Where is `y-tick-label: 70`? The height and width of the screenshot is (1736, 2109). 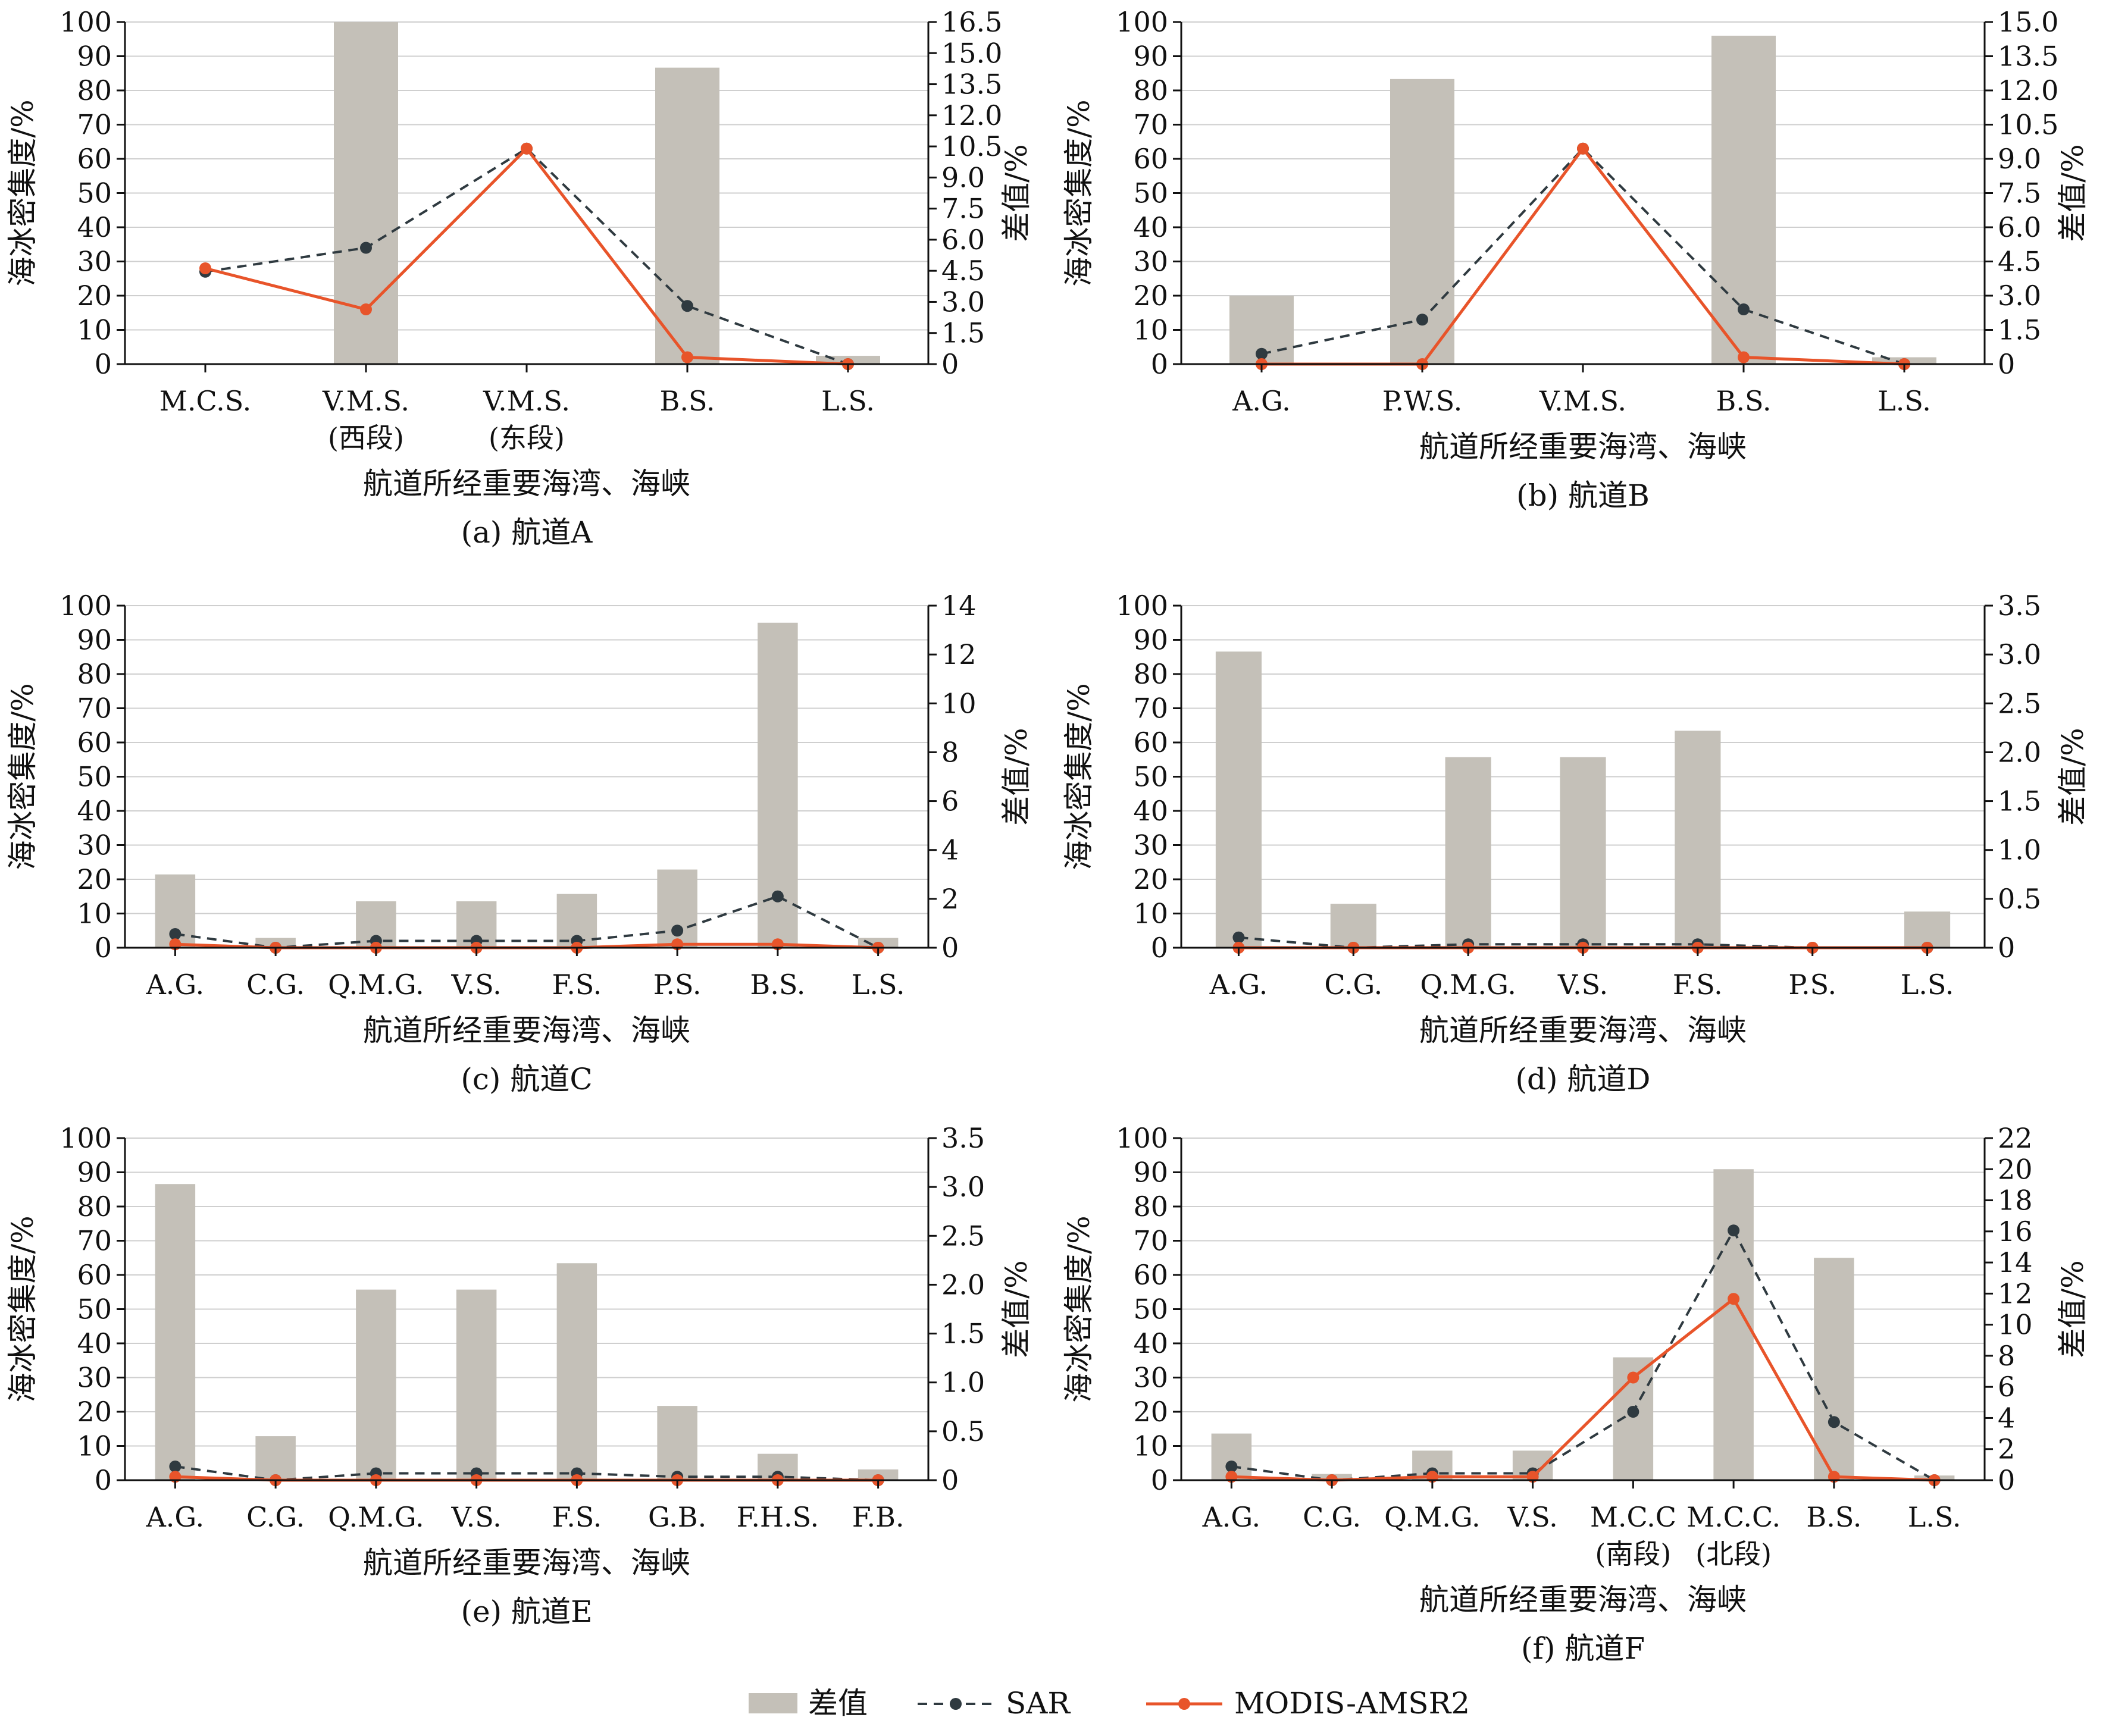
y-tick-label: 70 is located at coordinates (1150, 708).